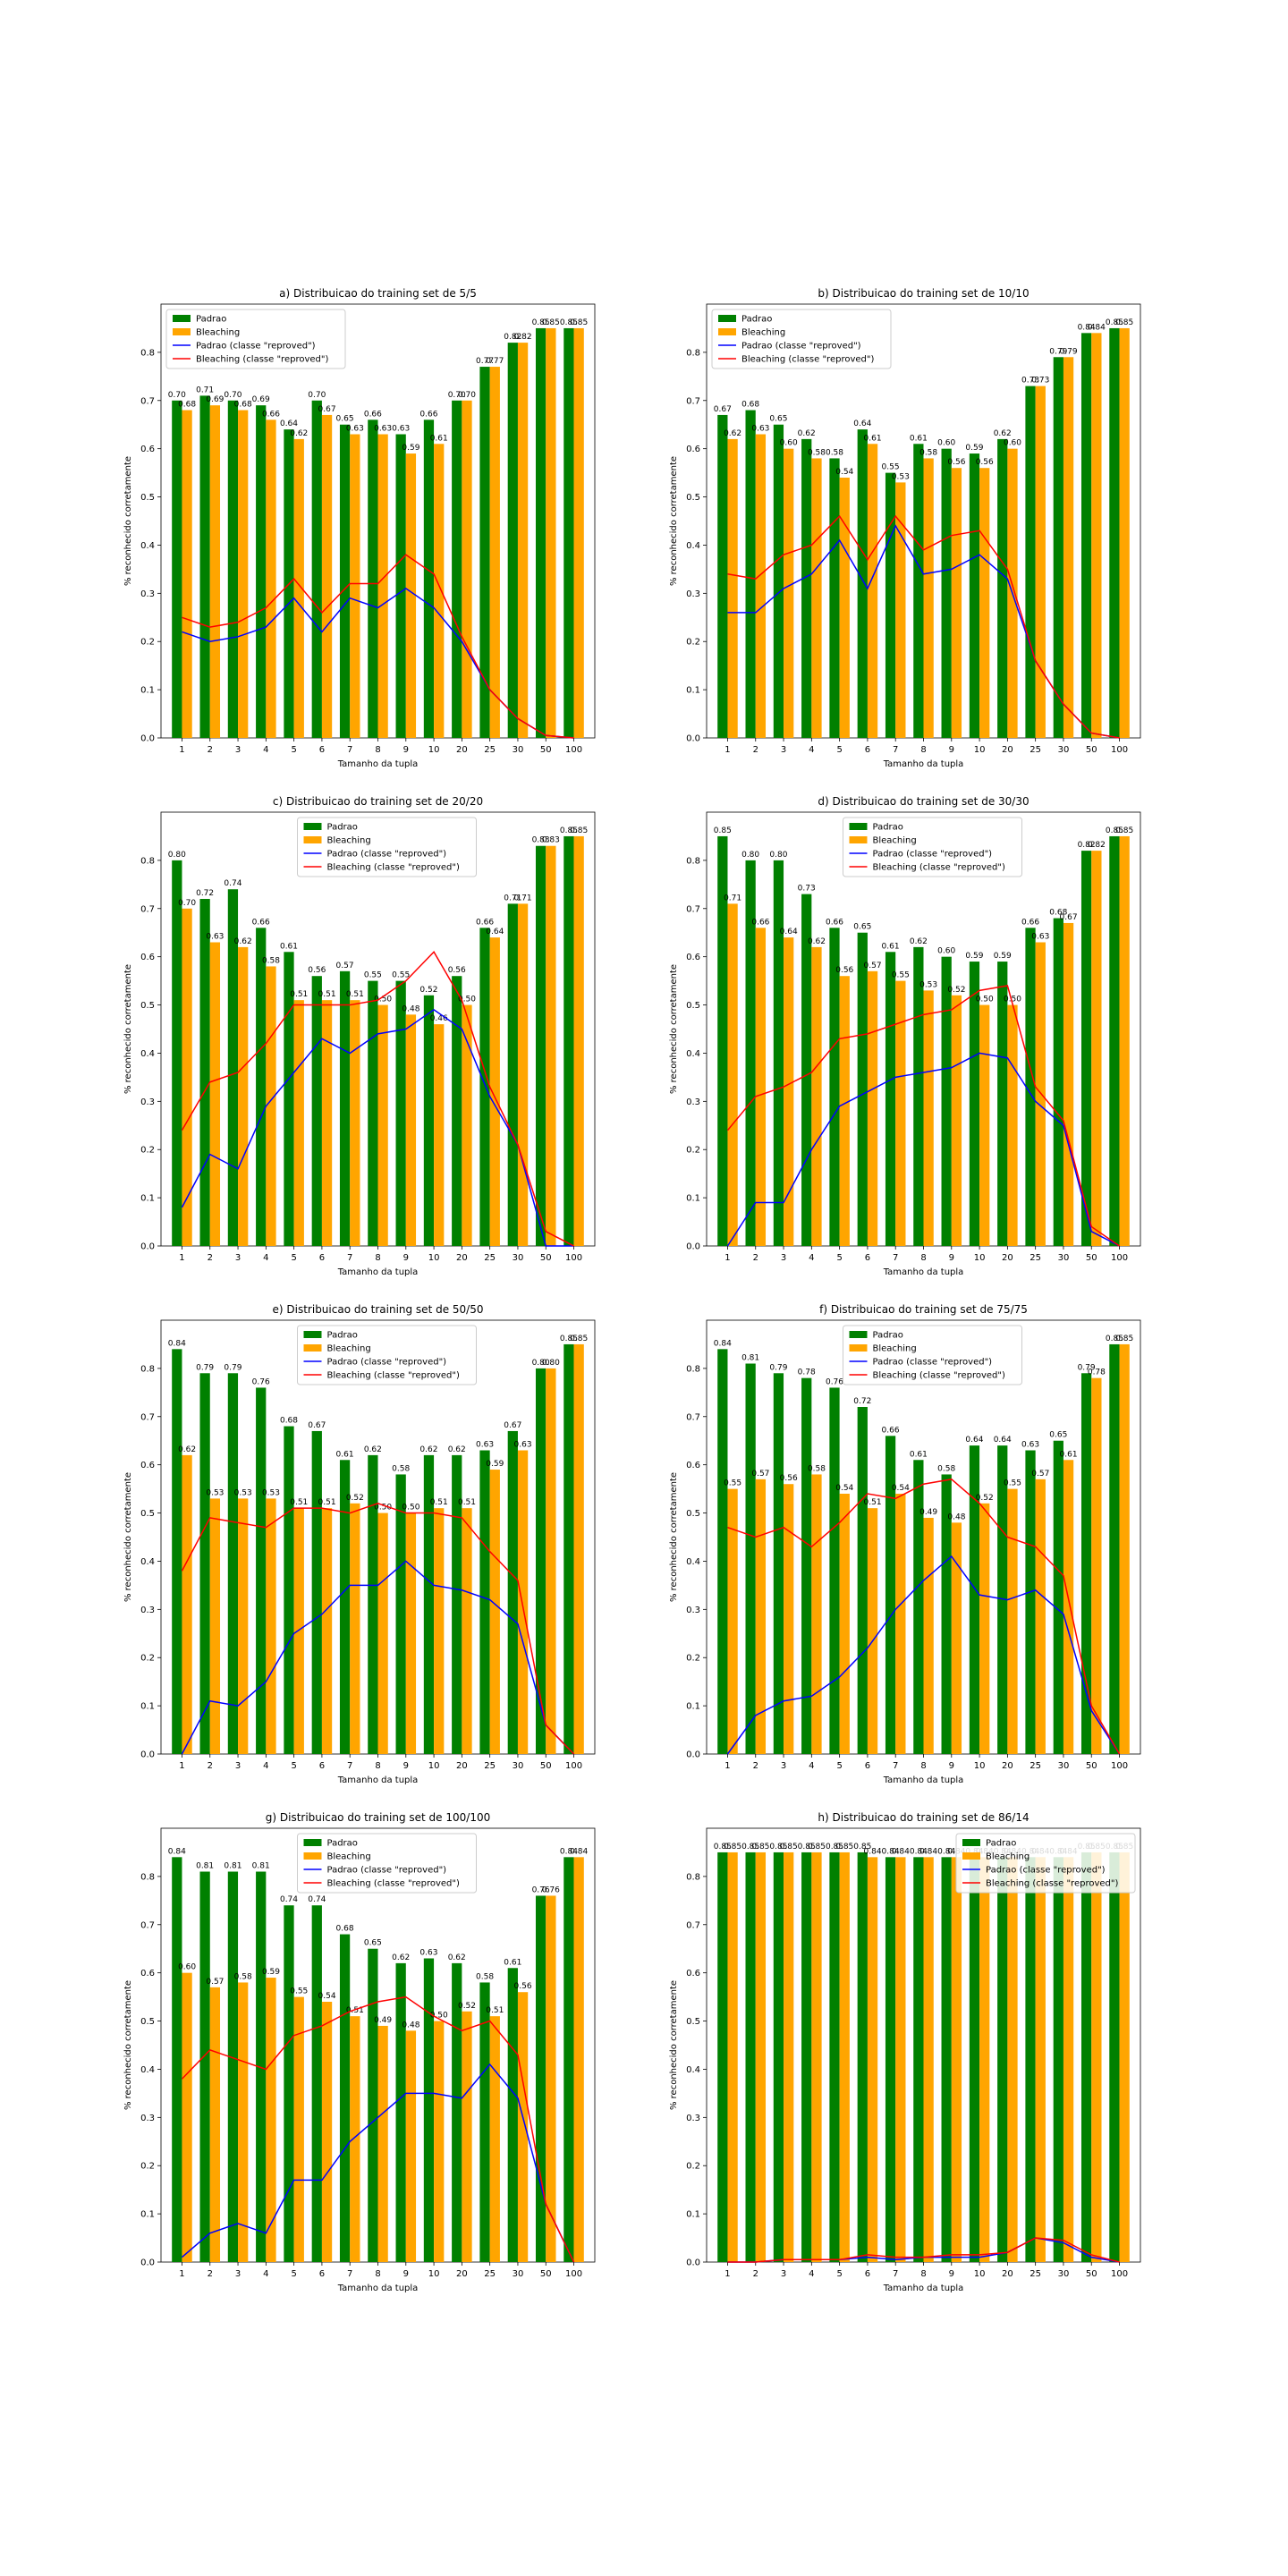 This screenshot has width=1288, height=2576. What do you see at coordinates (147, 2118) in the screenshot?
I see `y-tick-label: 0.3` at bounding box center [147, 2118].